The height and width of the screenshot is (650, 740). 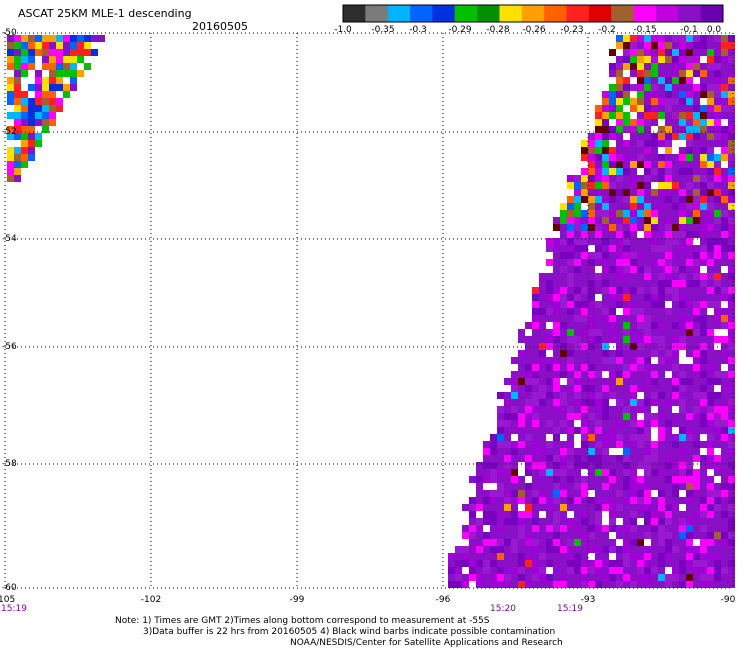 I want to click on colorbar-swatch, so click(x=690, y=13).